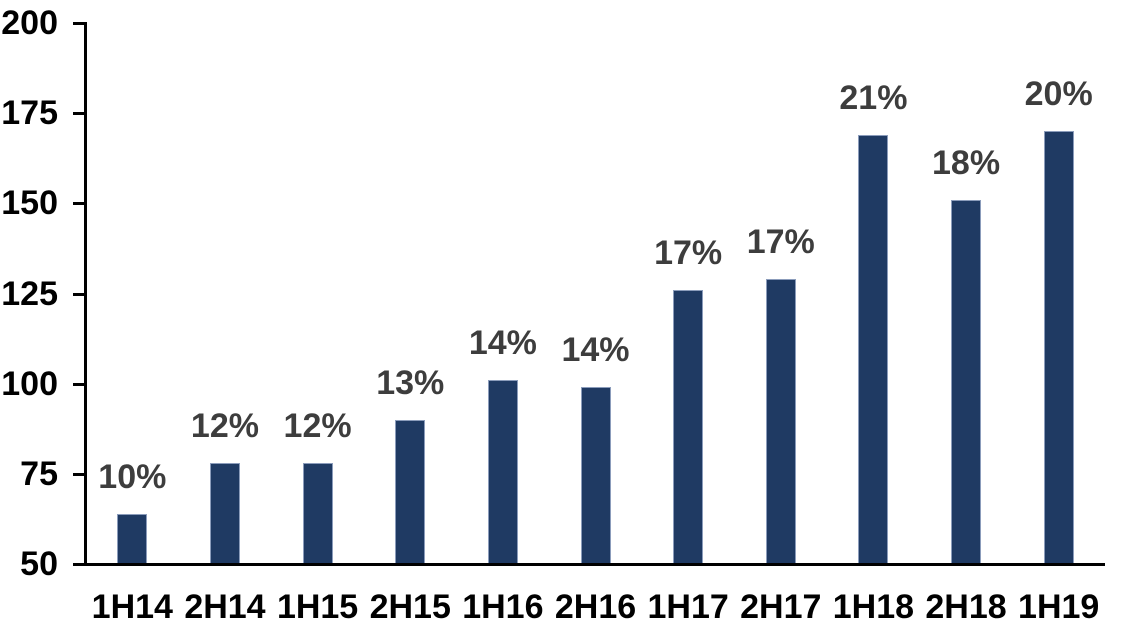 This screenshot has width=1129, height=641. Describe the element at coordinates (39, 473) in the screenshot. I see `y-tick-label: 75` at that location.